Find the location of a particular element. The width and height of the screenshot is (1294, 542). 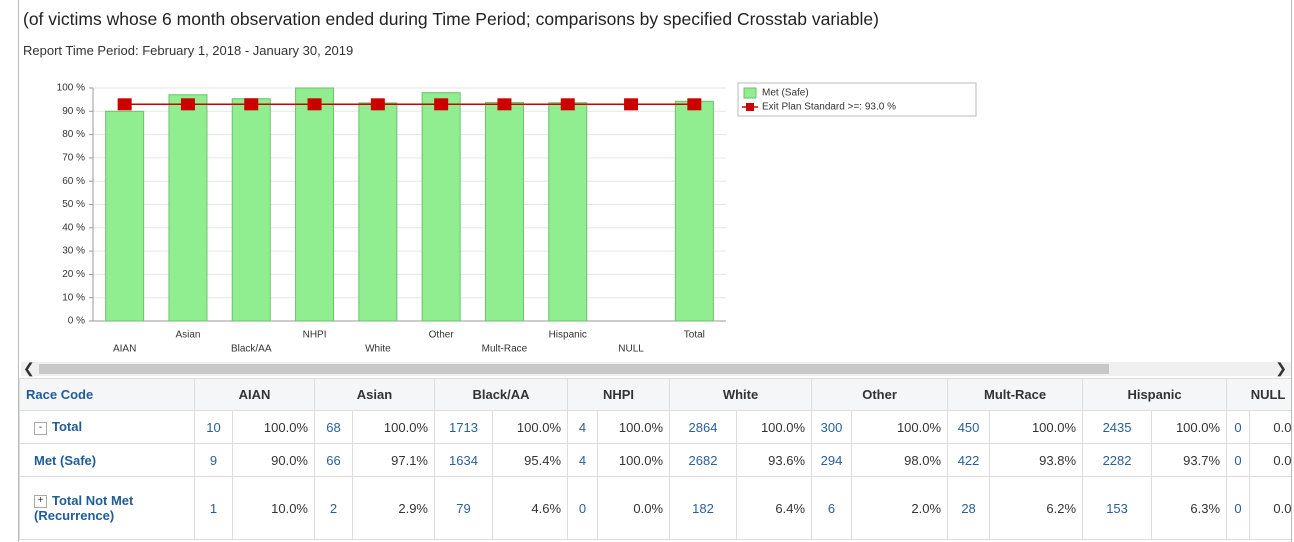

header-cell: NHPI is located at coordinates (619, 394).